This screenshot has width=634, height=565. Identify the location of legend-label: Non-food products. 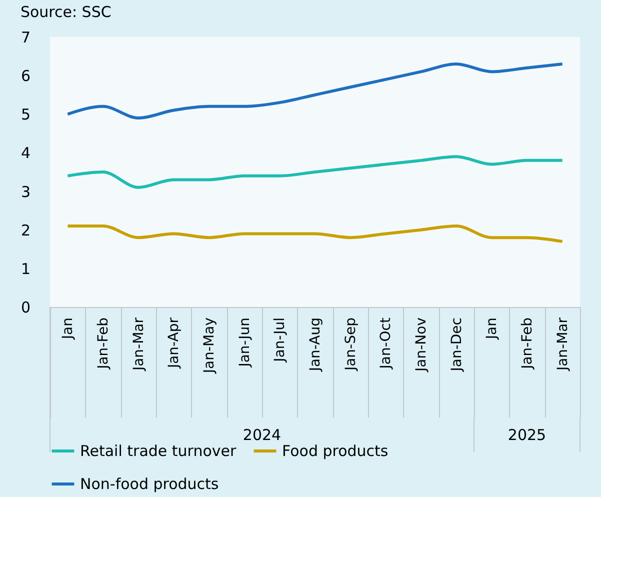
(149, 484).